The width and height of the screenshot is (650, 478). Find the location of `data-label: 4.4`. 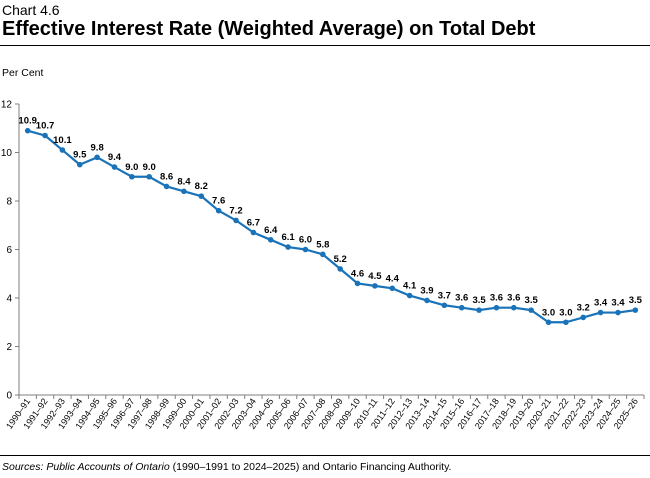

data-label: 4.4 is located at coordinates (393, 278).